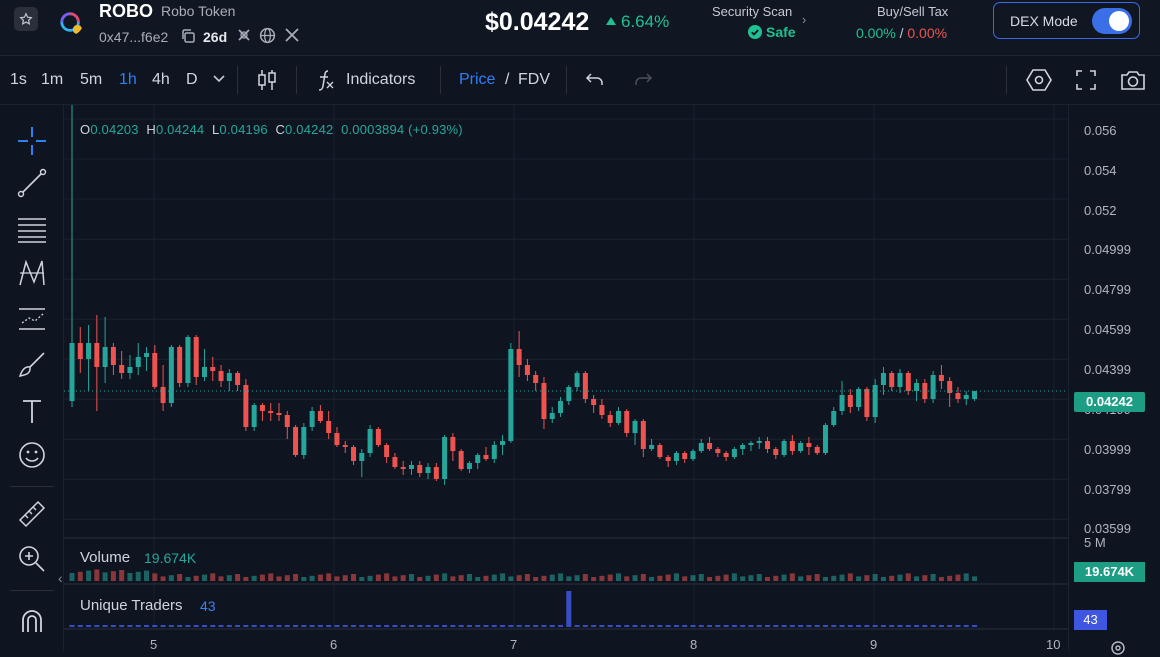 Image resolution: width=1160 pixels, height=657 pixels. I want to click on fullscreen-icon, so click(1086, 80).